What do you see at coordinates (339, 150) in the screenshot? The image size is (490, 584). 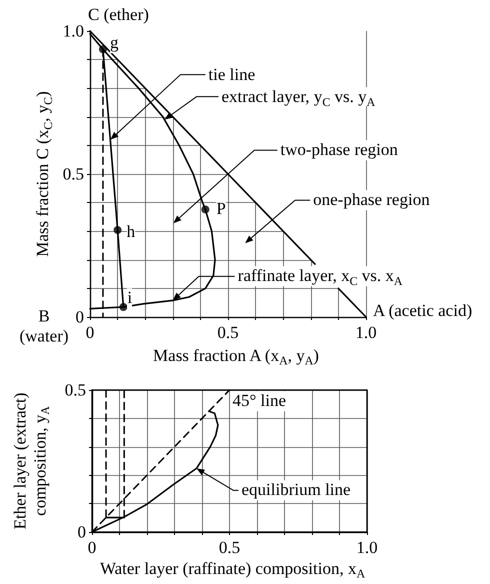 I see `annotation: two-phase region` at bounding box center [339, 150].